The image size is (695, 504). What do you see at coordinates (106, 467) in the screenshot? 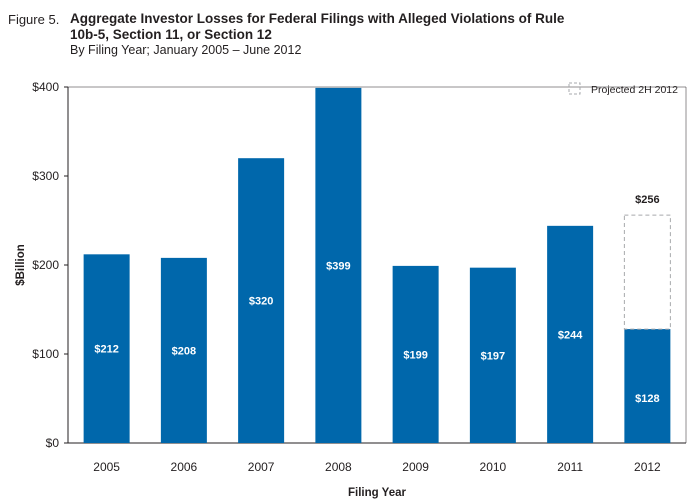
I see `x-tick-label: 2005` at bounding box center [106, 467].